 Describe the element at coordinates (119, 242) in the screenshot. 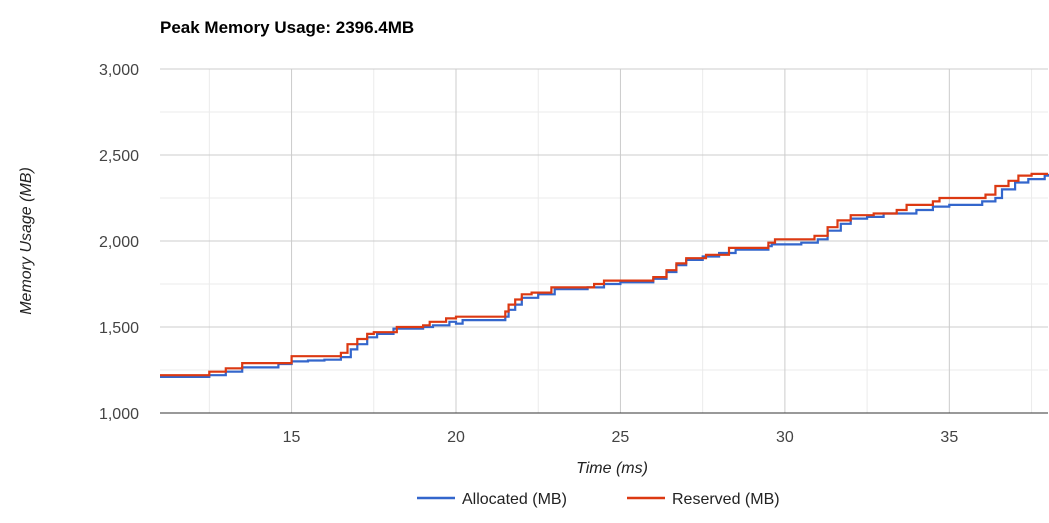

I see `y-tick-label: 2,000` at that location.